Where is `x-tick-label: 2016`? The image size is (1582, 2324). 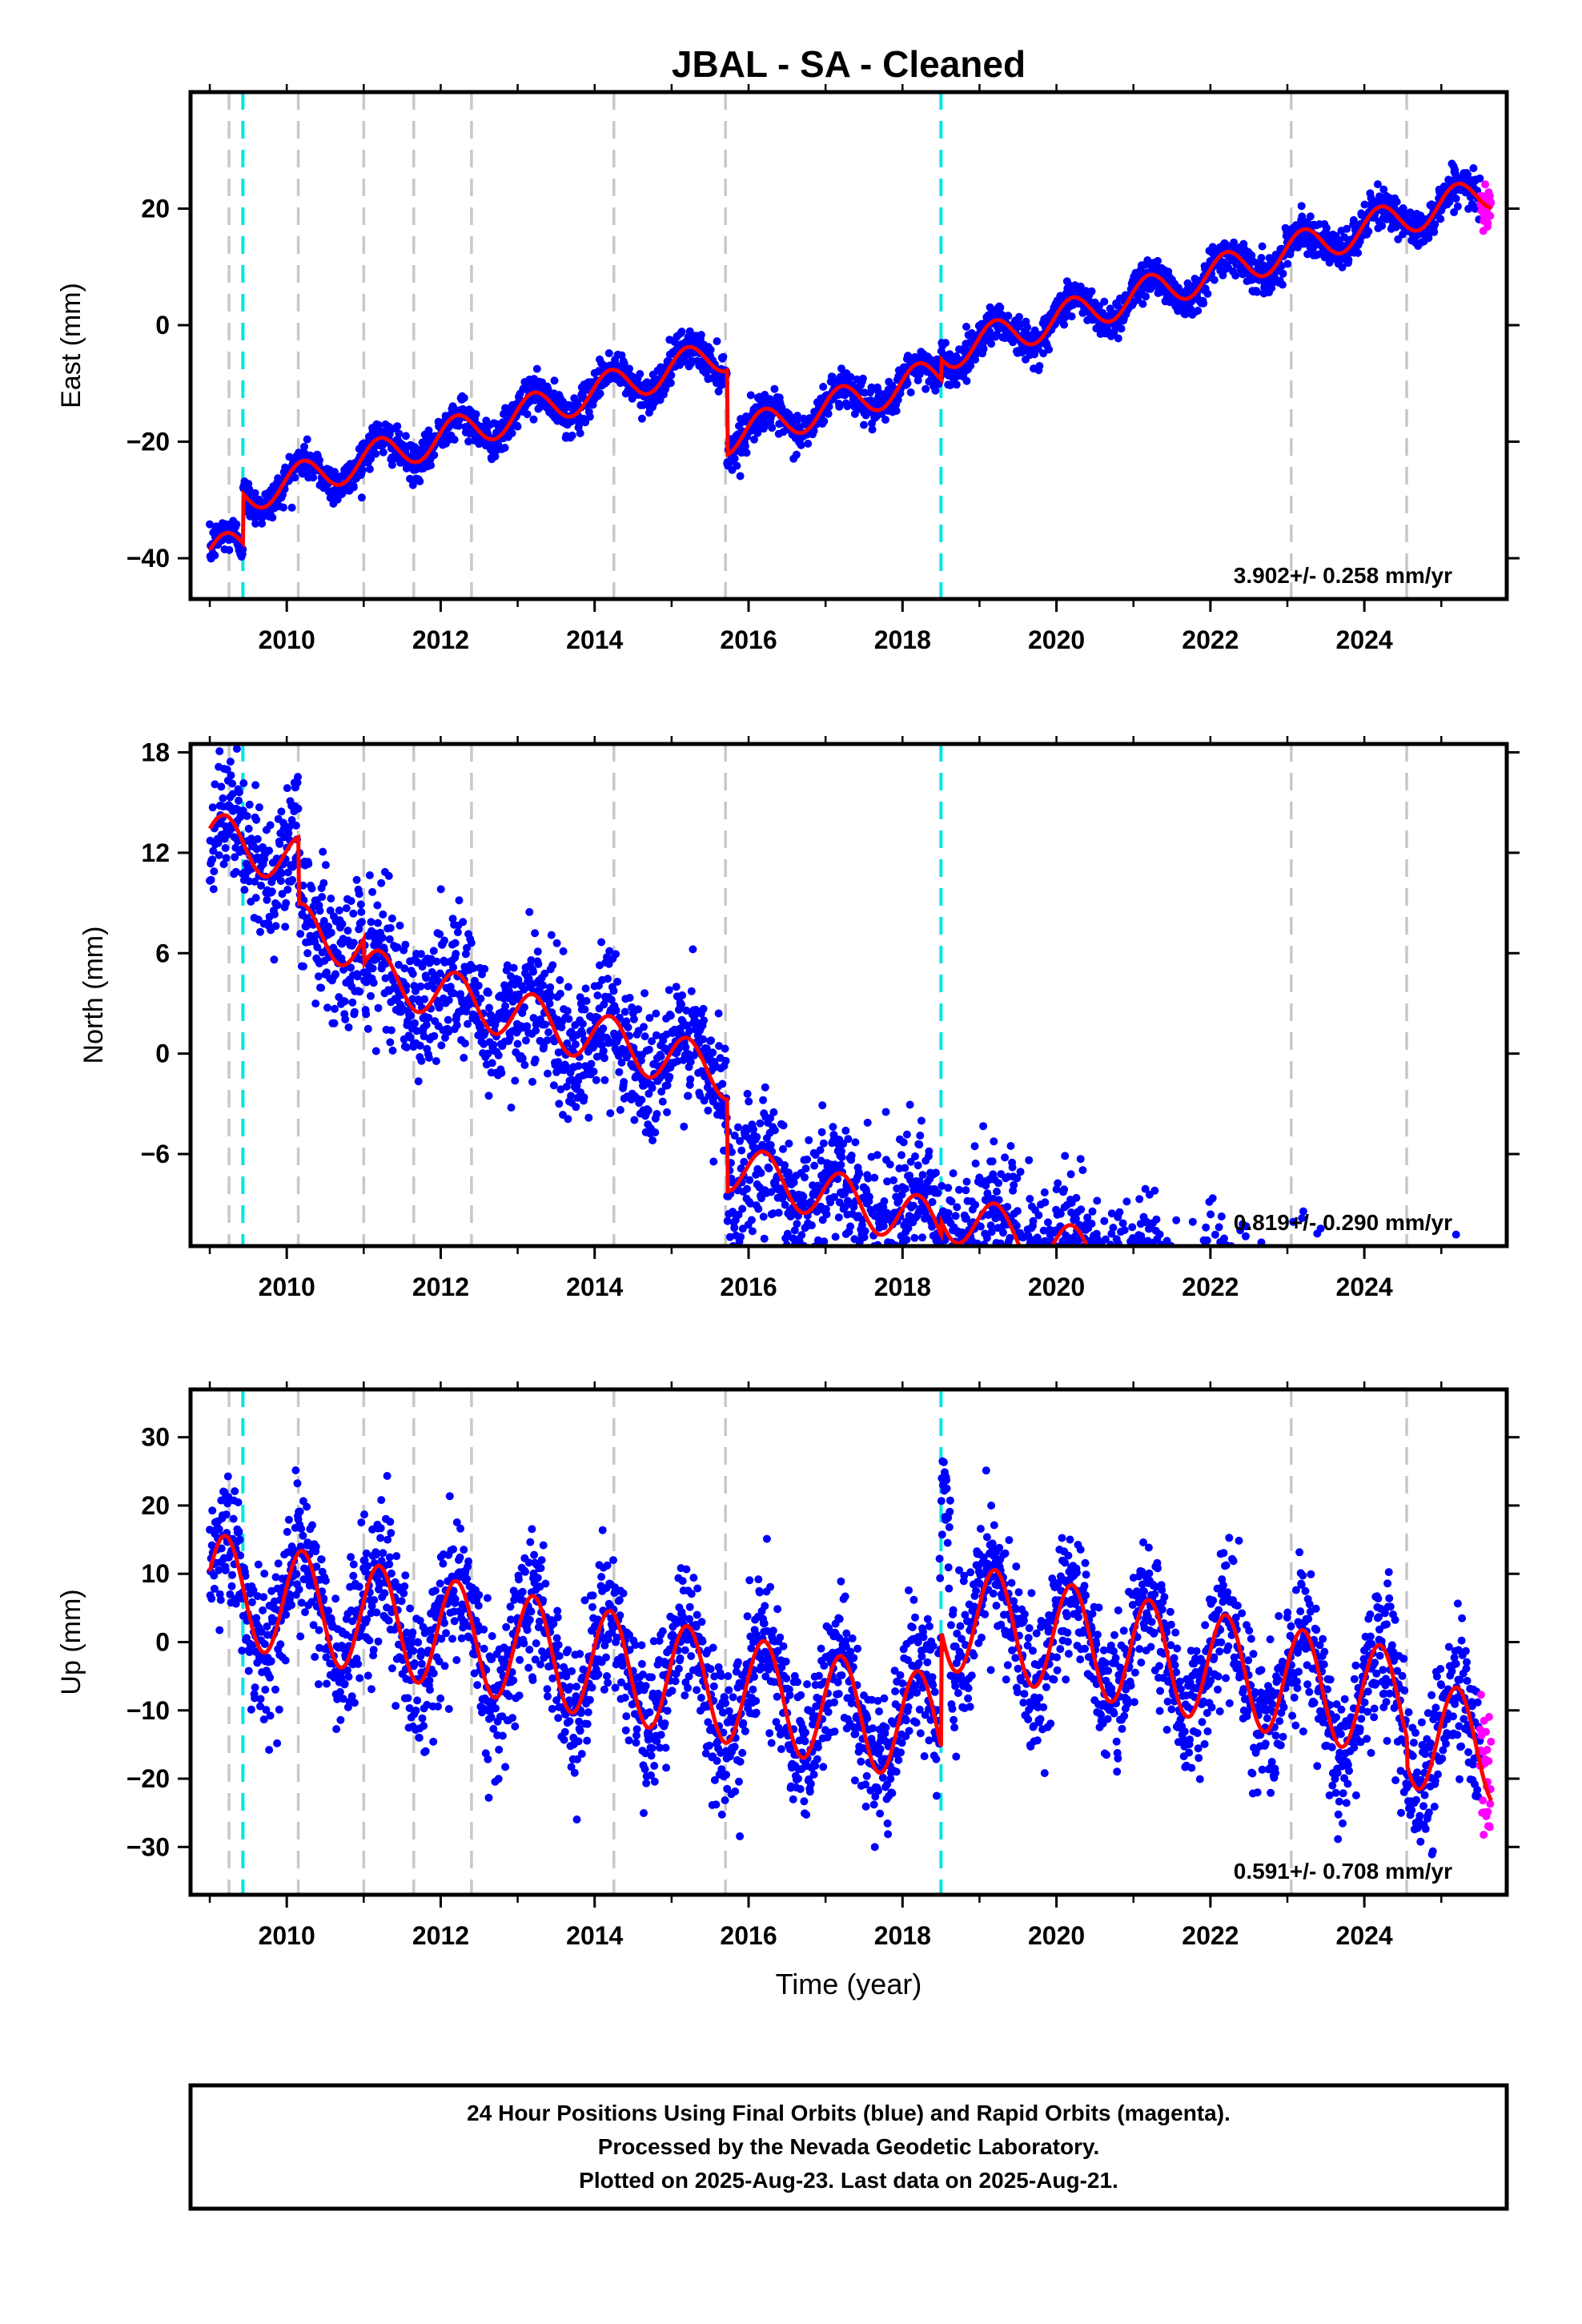
x-tick-label: 2016 is located at coordinates (749, 639).